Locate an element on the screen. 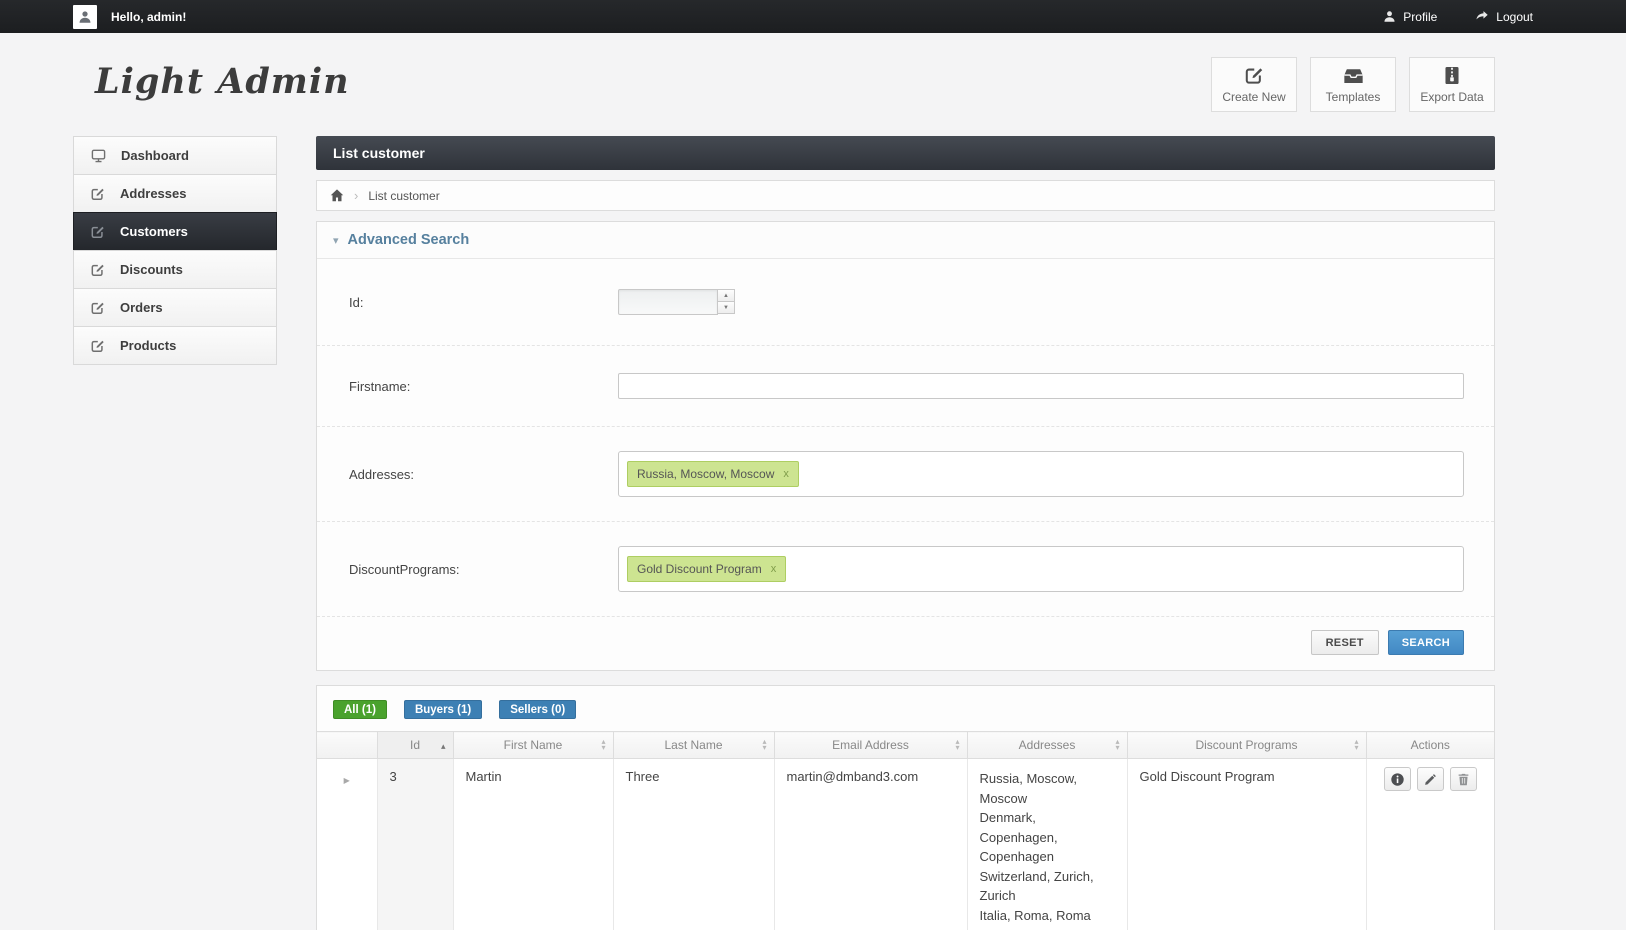  logout-icon is located at coordinates (1482, 16).